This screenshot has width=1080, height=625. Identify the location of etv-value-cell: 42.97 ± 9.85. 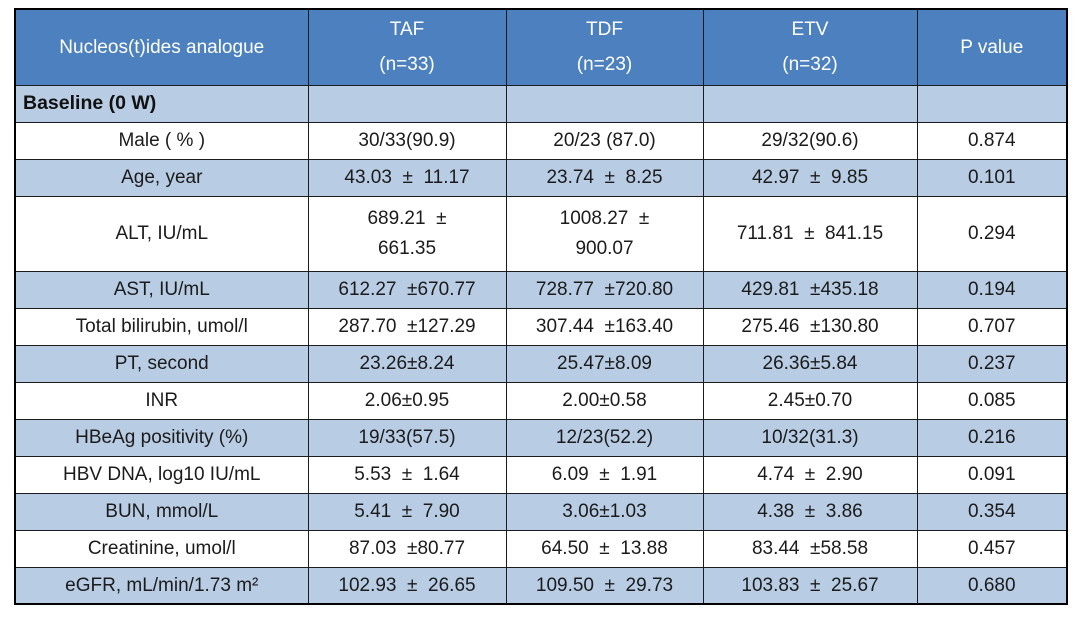
(810, 177).